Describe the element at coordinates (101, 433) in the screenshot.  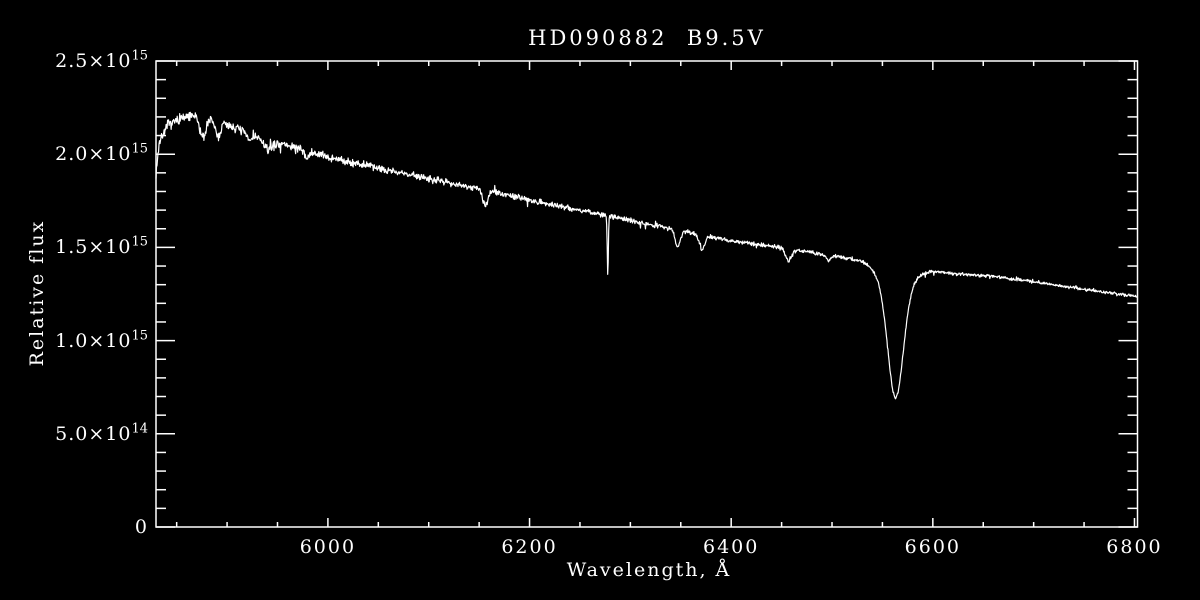
I see `y-tick-label: 5.0×1014` at that location.